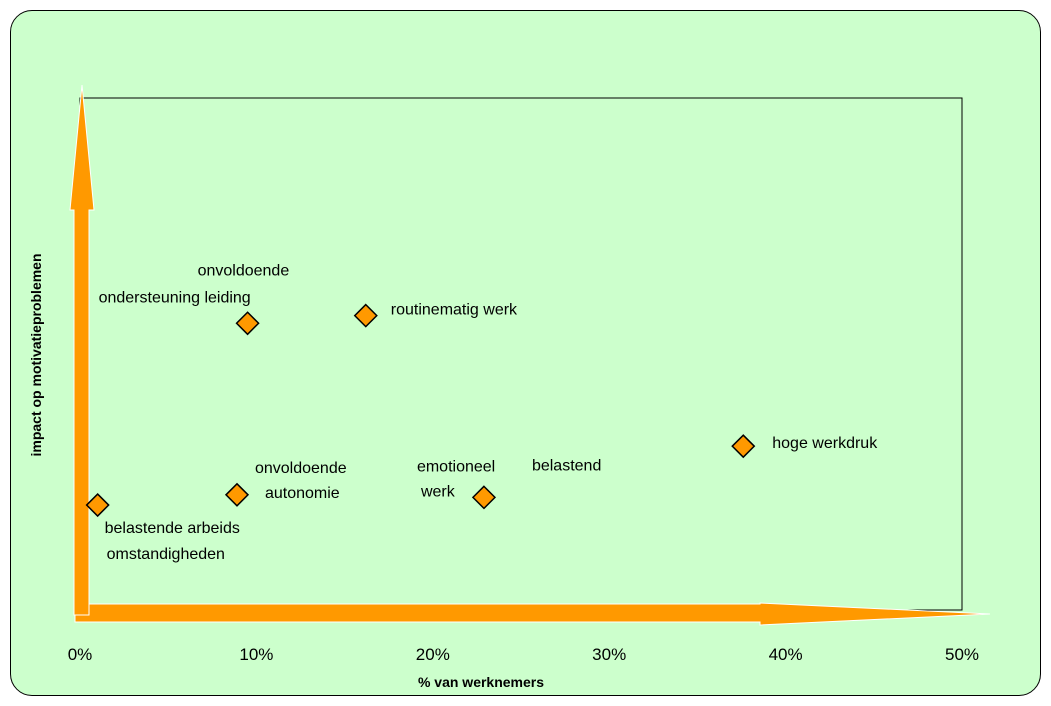  Describe the element at coordinates (786, 654) in the screenshot. I see `x-tick-label-4: 40%` at that location.